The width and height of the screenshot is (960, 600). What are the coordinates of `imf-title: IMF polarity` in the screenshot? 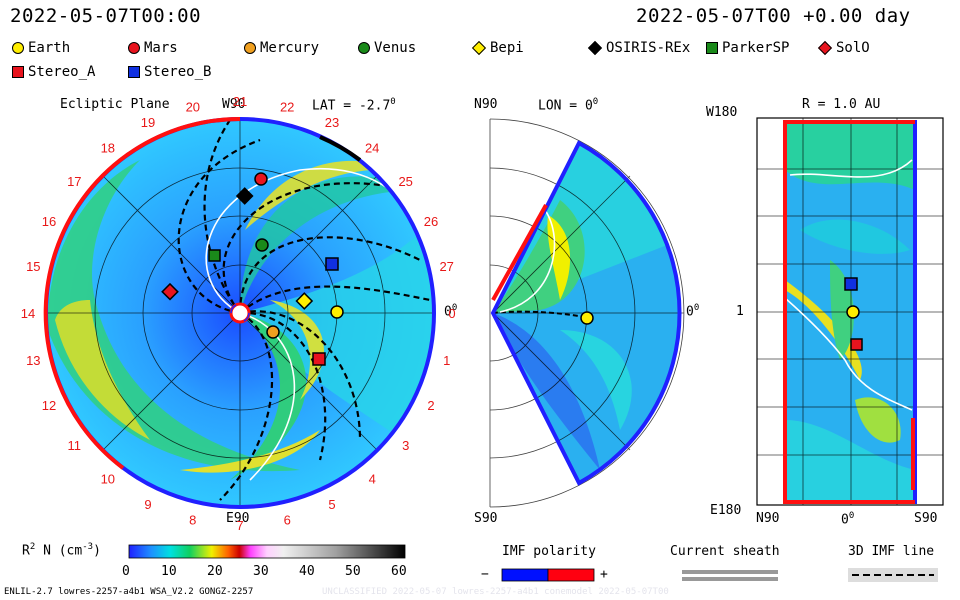 It's located at (549, 551).